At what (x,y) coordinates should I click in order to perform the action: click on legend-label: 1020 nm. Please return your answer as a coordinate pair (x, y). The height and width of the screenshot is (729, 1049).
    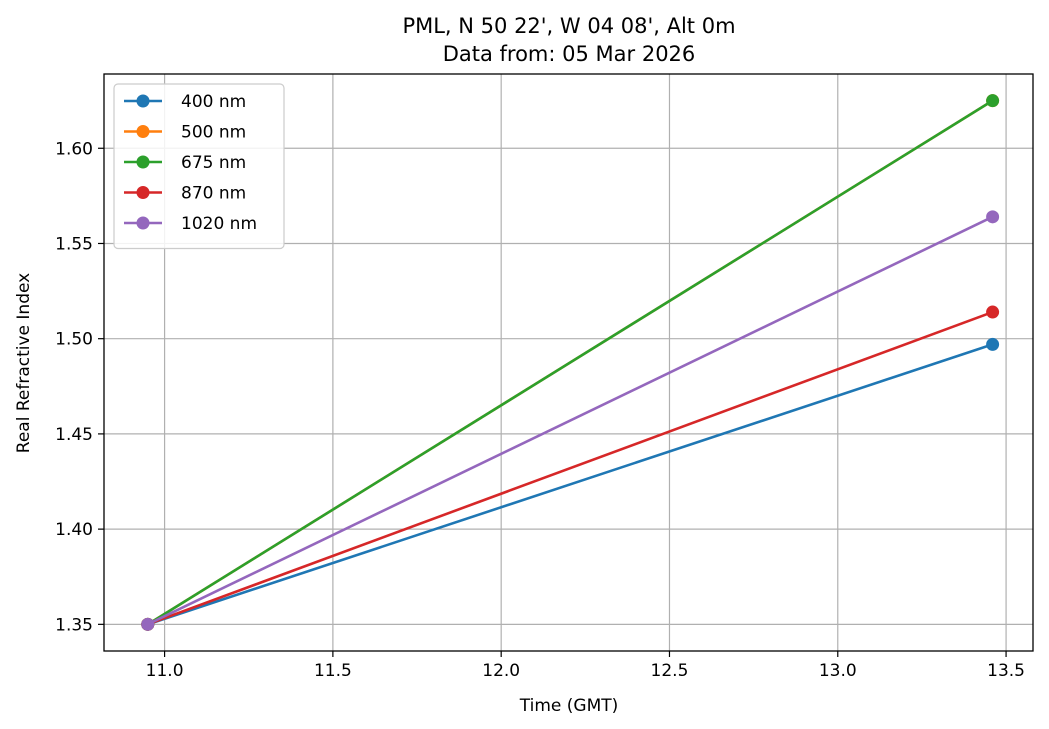
    Looking at the image, I should click on (219, 224).